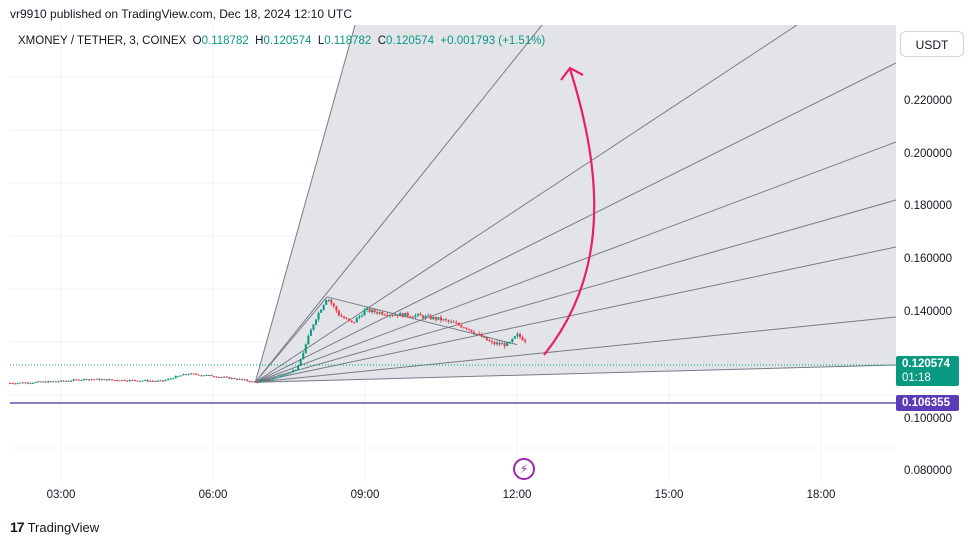 The width and height of the screenshot is (980, 545). What do you see at coordinates (932, 44) in the screenshot?
I see `currency-button: USDT` at bounding box center [932, 44].